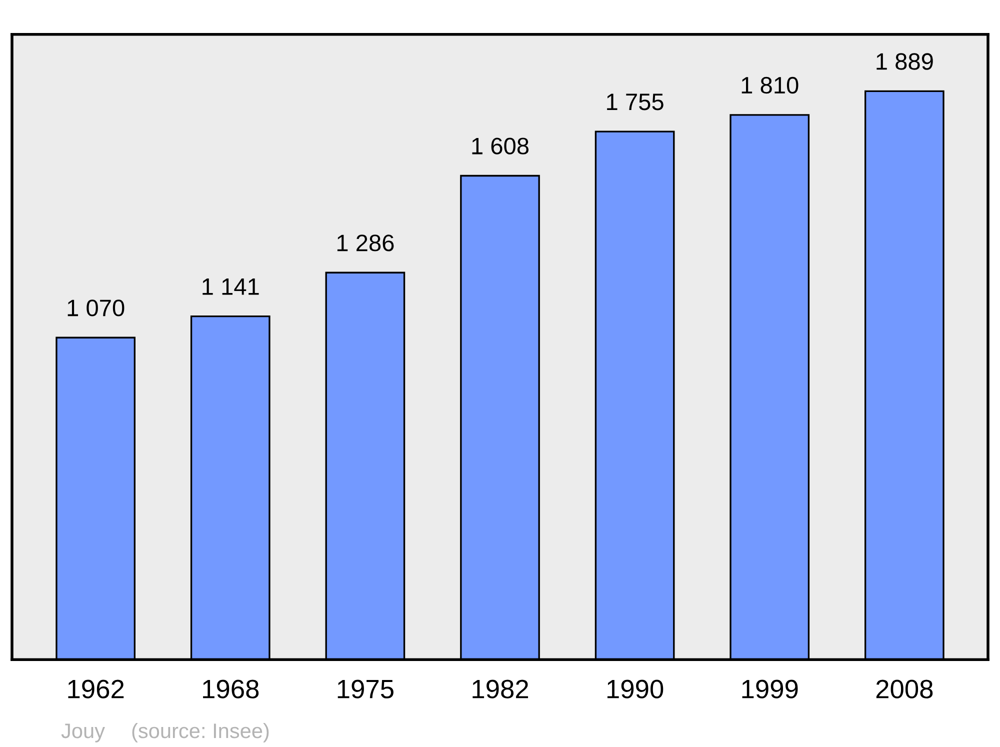  I want to click on x-tick-label: 1982, so click(500, 689).